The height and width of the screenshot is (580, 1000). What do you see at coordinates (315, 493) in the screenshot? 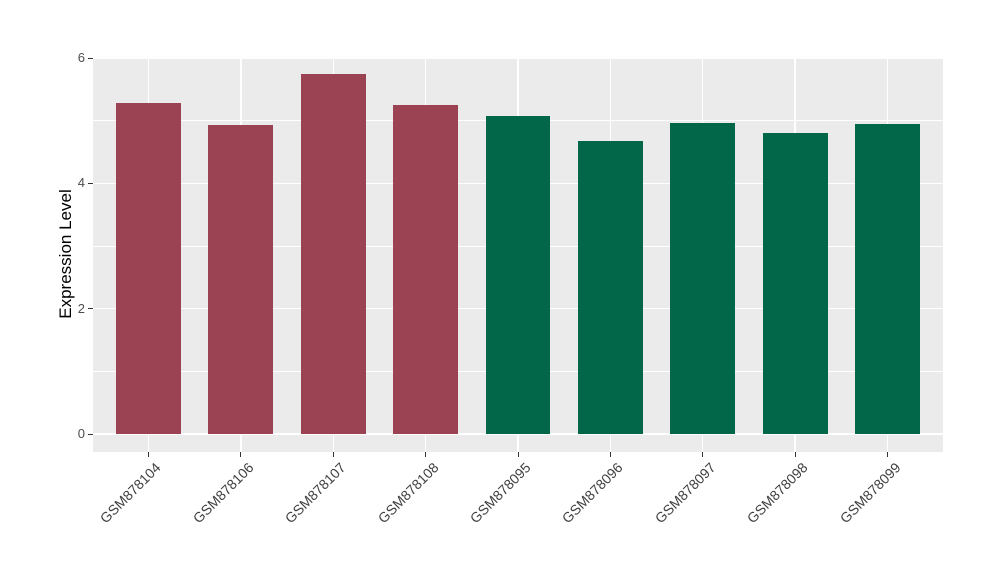
I see `x-tick-label: GSM878107` at bounding box center [315, 493].